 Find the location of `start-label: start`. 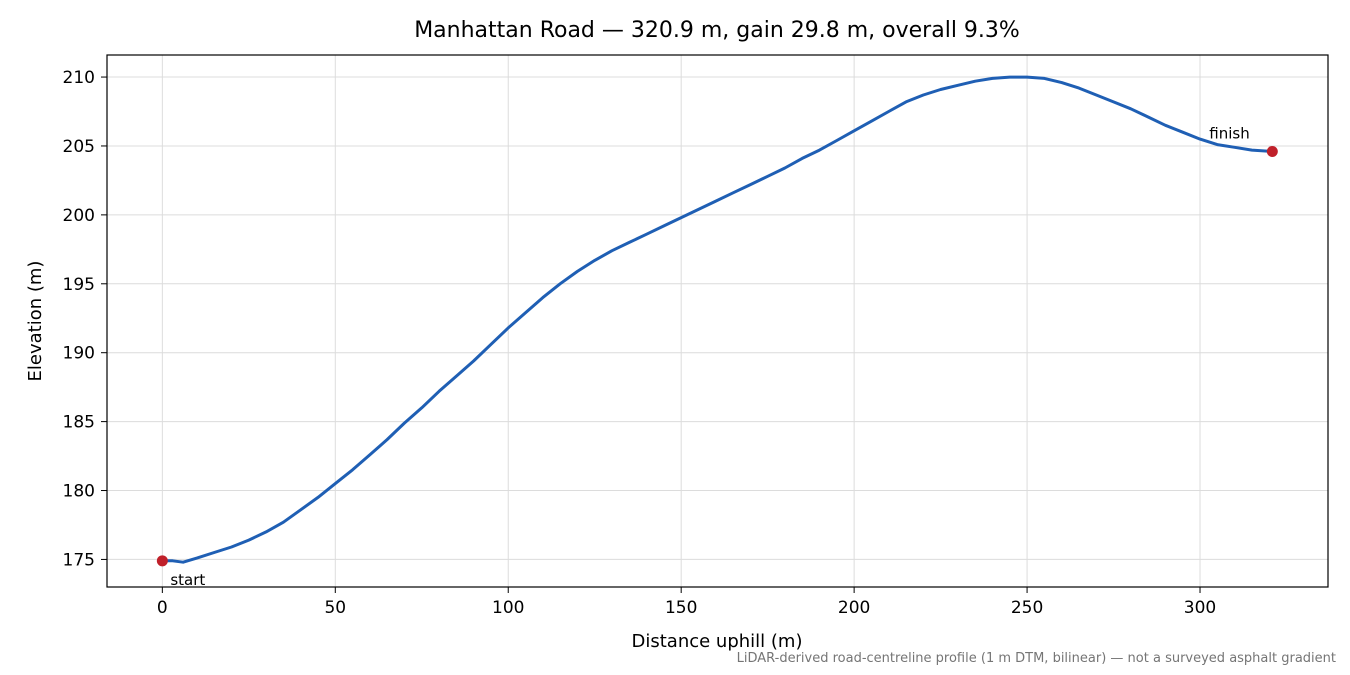

start-label: start is located at coordinates (187, 580).